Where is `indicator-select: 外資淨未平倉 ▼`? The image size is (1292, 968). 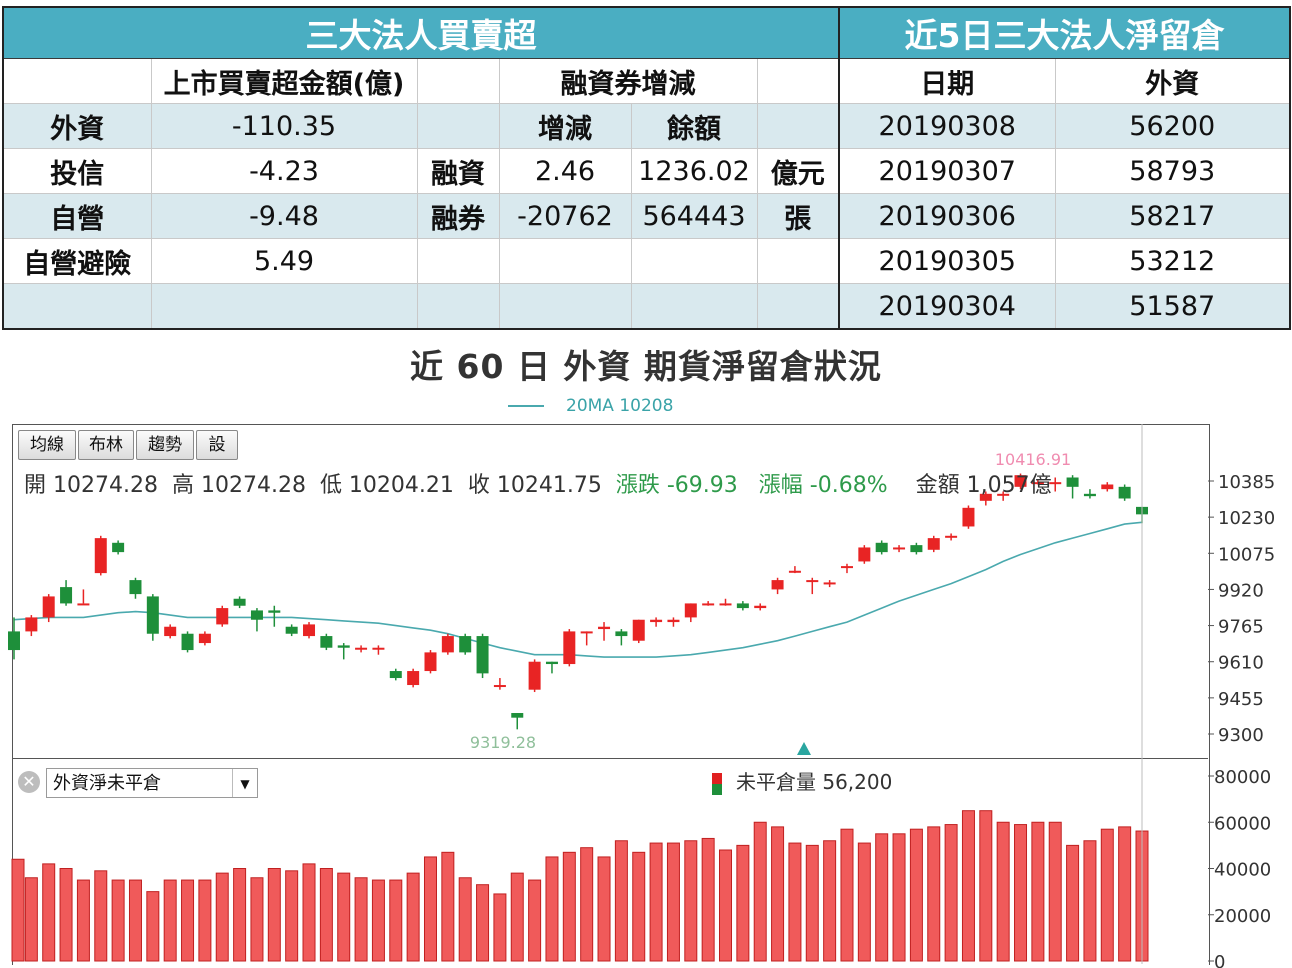 indicator-select: 外資淨未平倉 ▼ is located at coordinates (152, 783).